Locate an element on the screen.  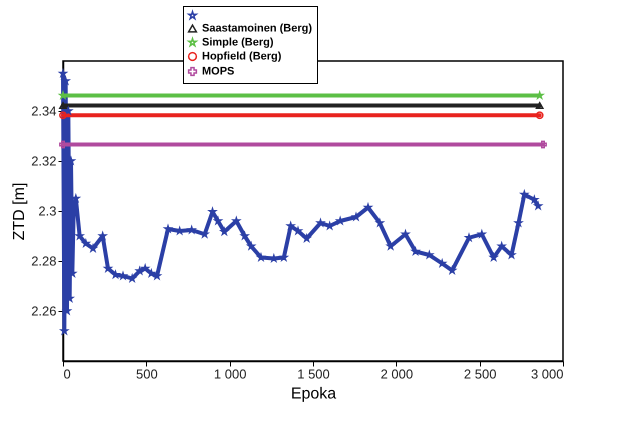
legend-label: MOPS is located at coordinates (218, 72).